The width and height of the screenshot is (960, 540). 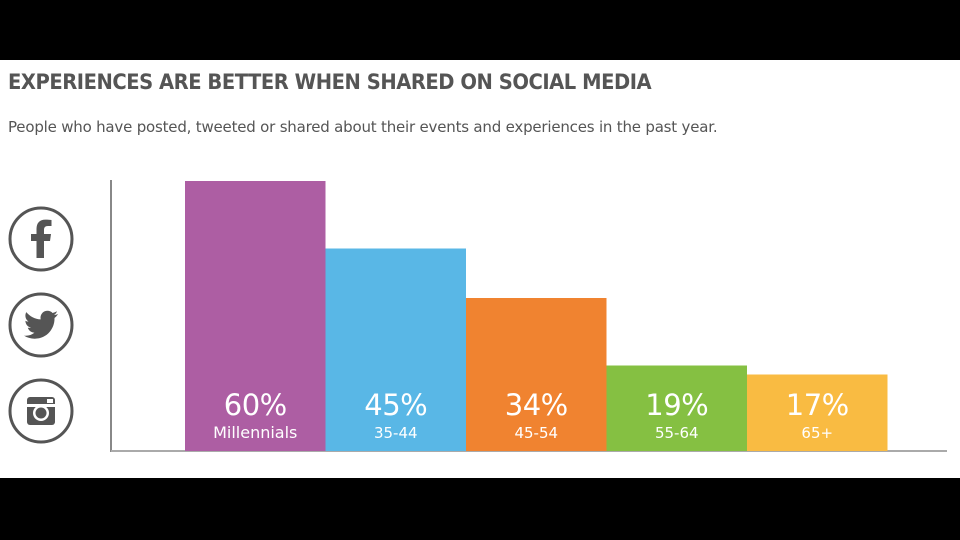 I want to click on twitter-icon, so click(x=41, y=325).